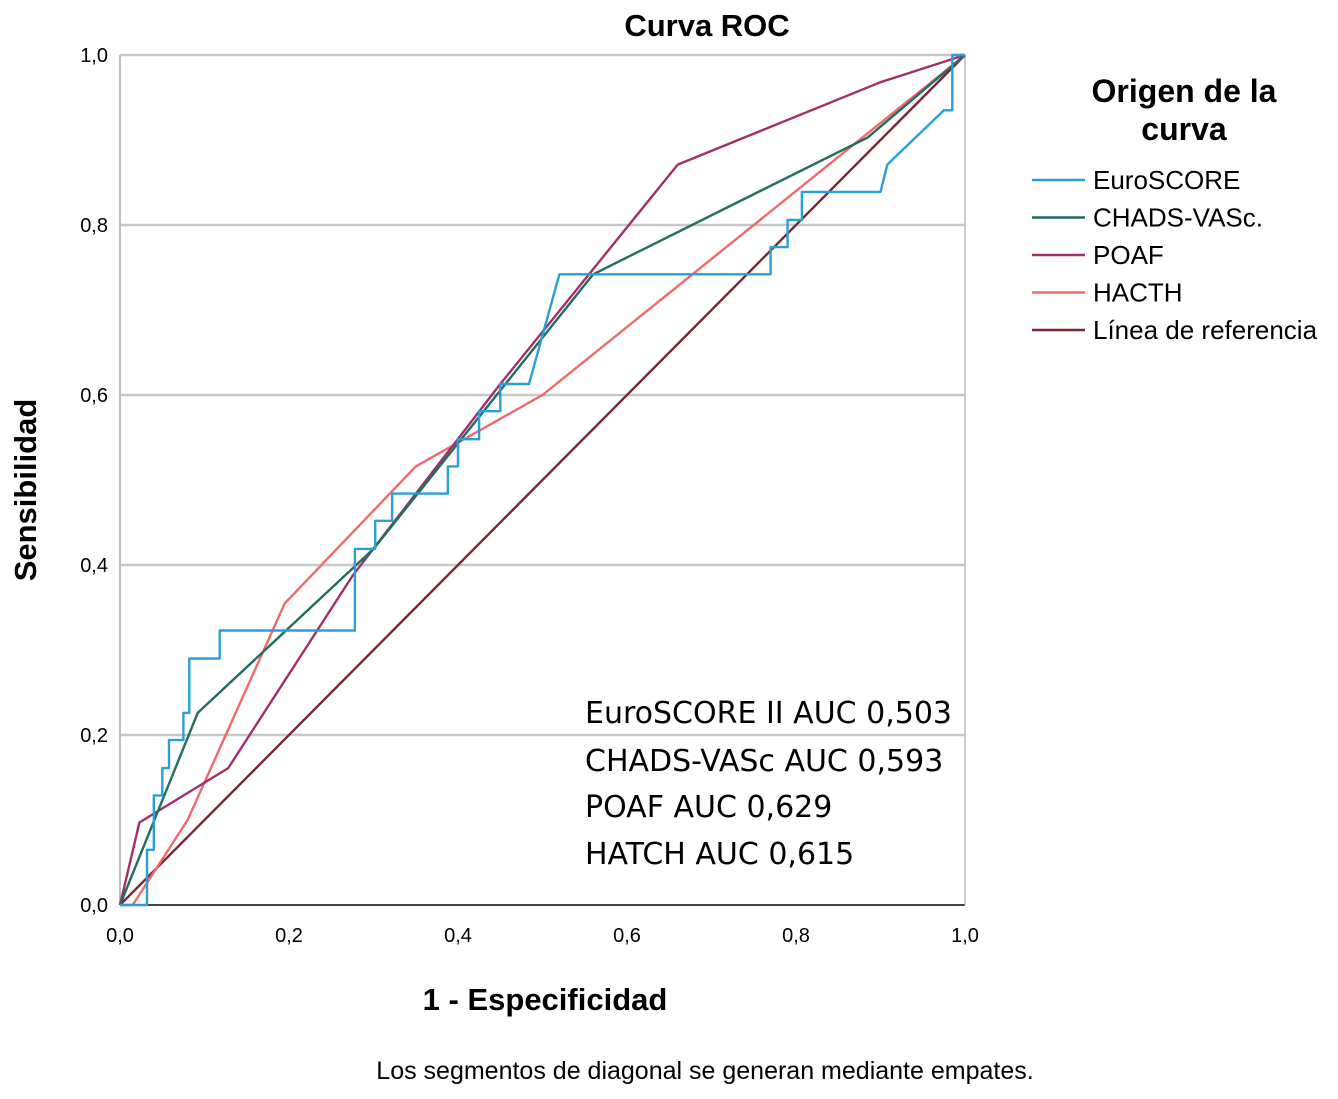 This screenshot has width=1338, height=1099. I want to click on legend-title-line-1: Origen de la, so click(1184, 91).